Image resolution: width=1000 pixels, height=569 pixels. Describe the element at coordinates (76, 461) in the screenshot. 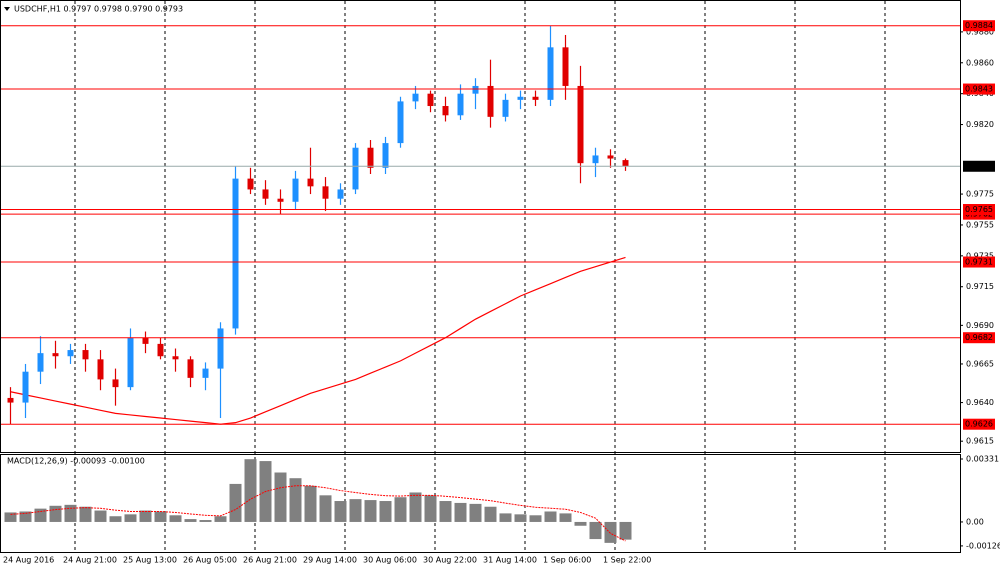

I see `macd-title: MACD(12,26,9) -0.00093 -0.00100` at that location.